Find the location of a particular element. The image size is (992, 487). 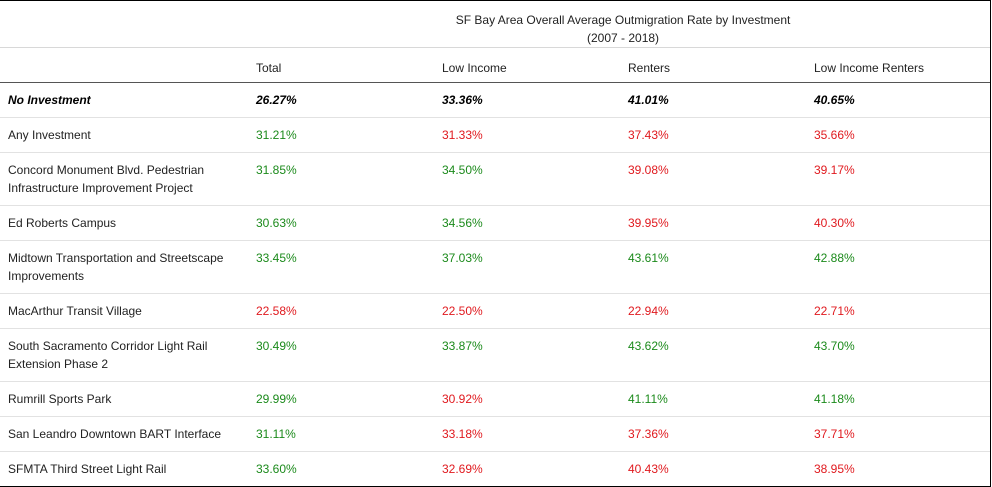

rate-cell-total: 29.99% is located at coordinates (341, 399).